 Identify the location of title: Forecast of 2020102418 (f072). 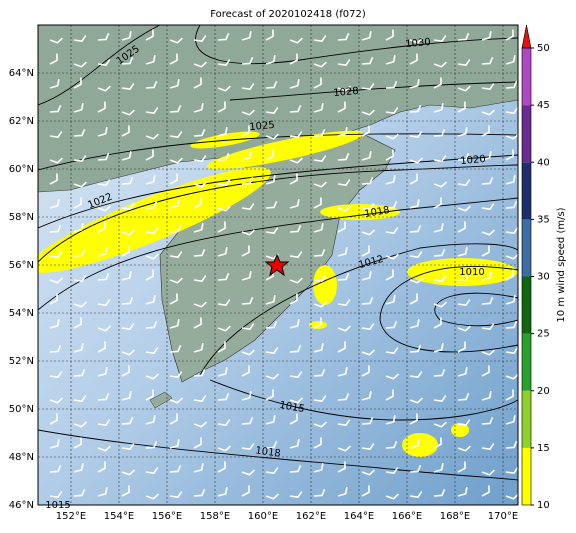
(288, 14).